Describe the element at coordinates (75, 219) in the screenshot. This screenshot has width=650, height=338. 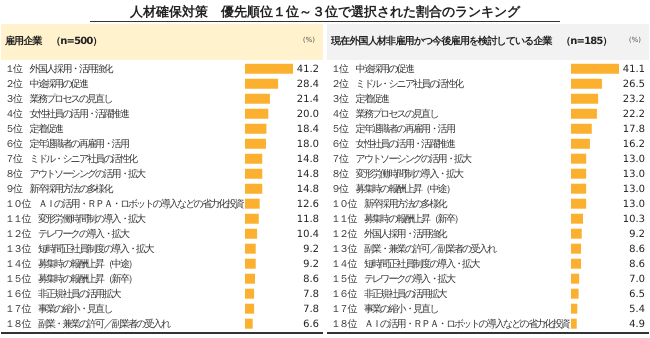
I see `y-tick-label: １１位 変形労働時間制の導入・拡大` at that location.